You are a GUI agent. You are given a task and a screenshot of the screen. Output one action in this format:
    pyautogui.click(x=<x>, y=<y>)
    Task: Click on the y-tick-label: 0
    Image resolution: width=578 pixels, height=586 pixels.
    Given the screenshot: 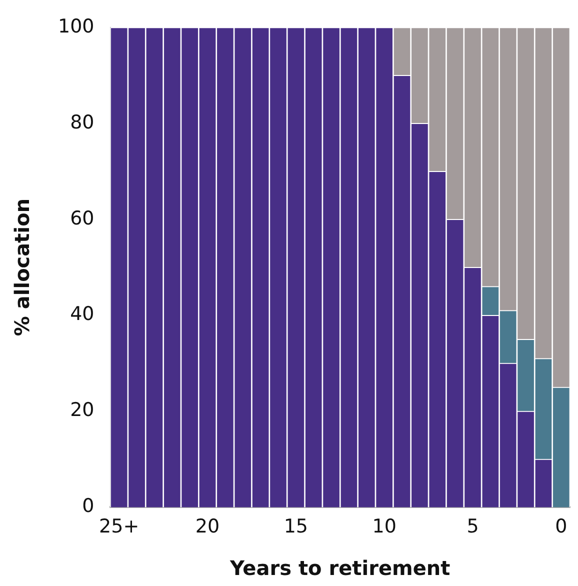 What is the action you would take?
    pyautogui.click(x=88, y=506)
    